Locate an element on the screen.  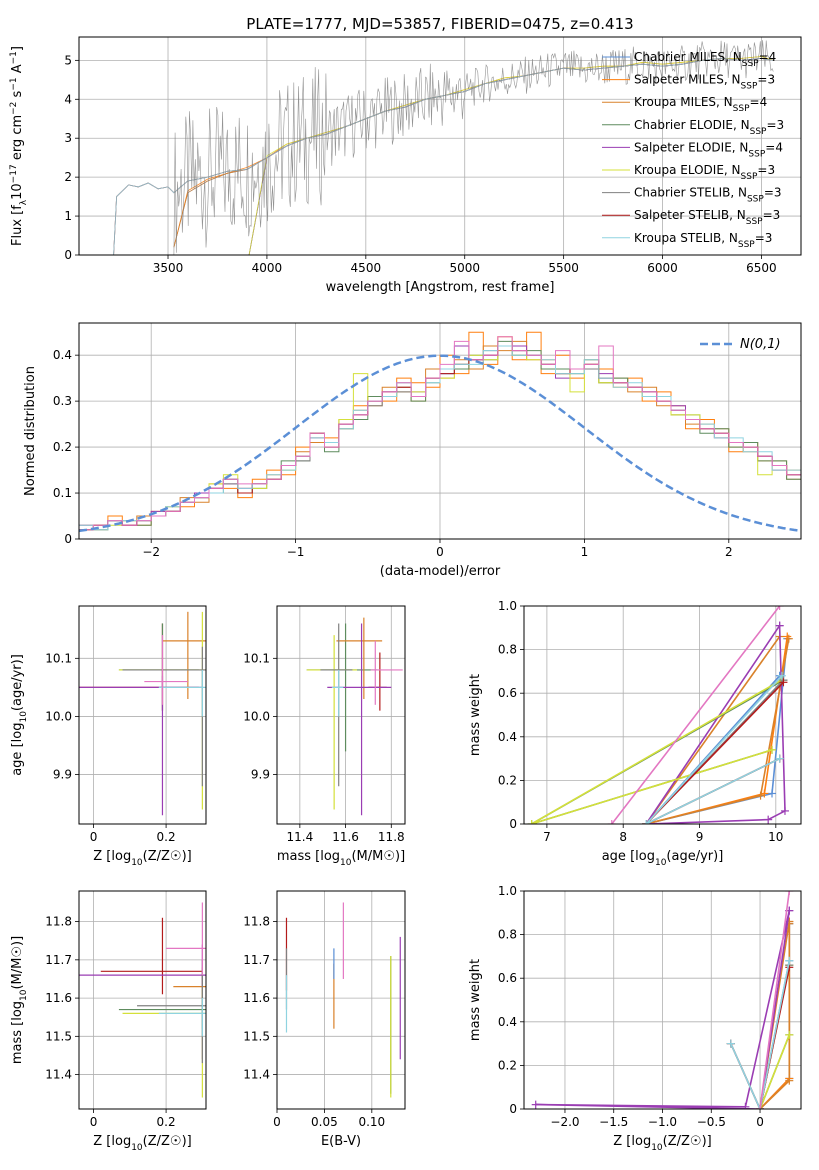
x-tick-label: 11.8 is located at coordinates (391, 837).